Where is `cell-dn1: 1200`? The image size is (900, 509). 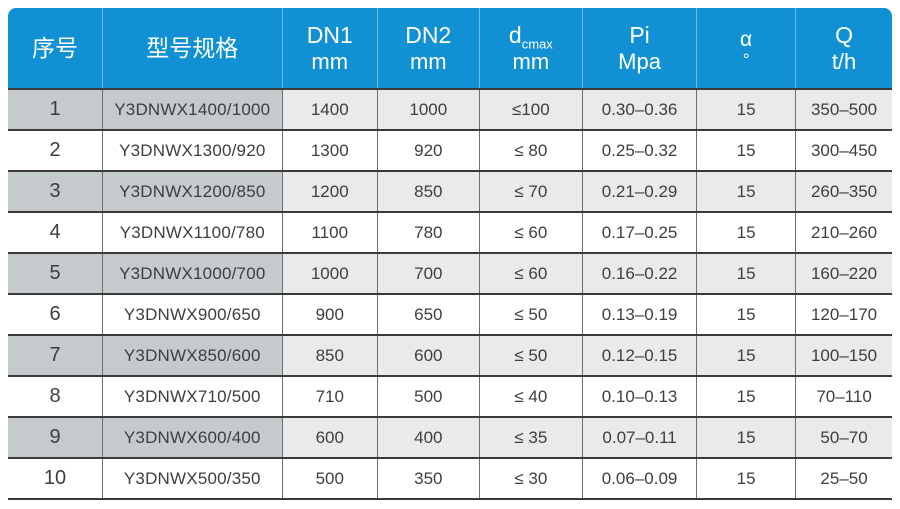
cell-dn1: 1200 is located at coordinates (329, 191).